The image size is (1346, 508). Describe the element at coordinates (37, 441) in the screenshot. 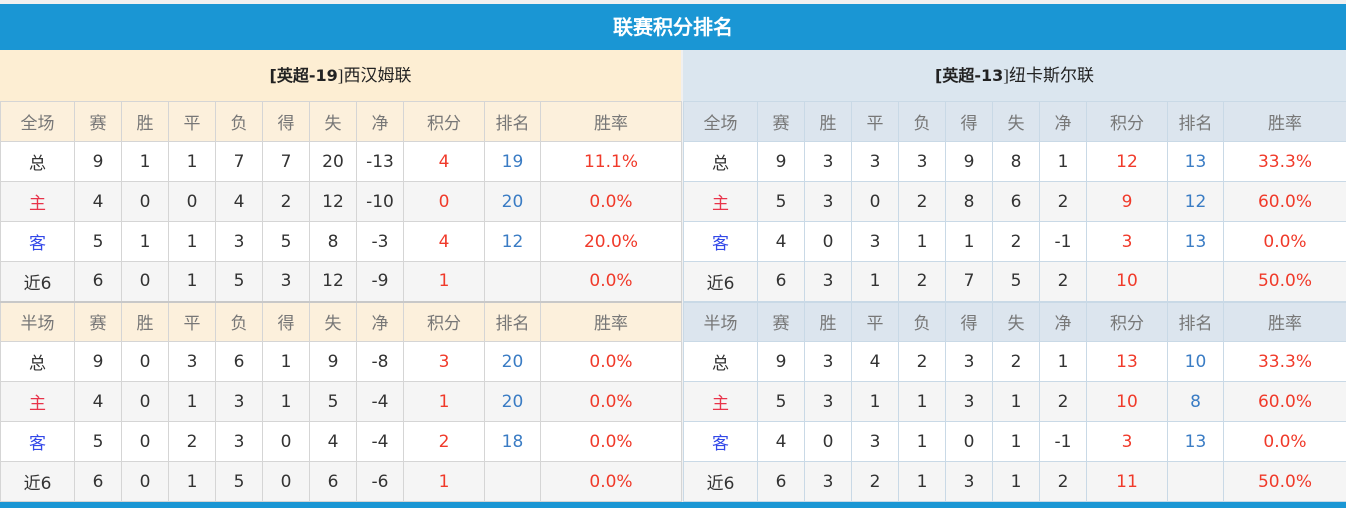

I see `row-label: 客` at that location.